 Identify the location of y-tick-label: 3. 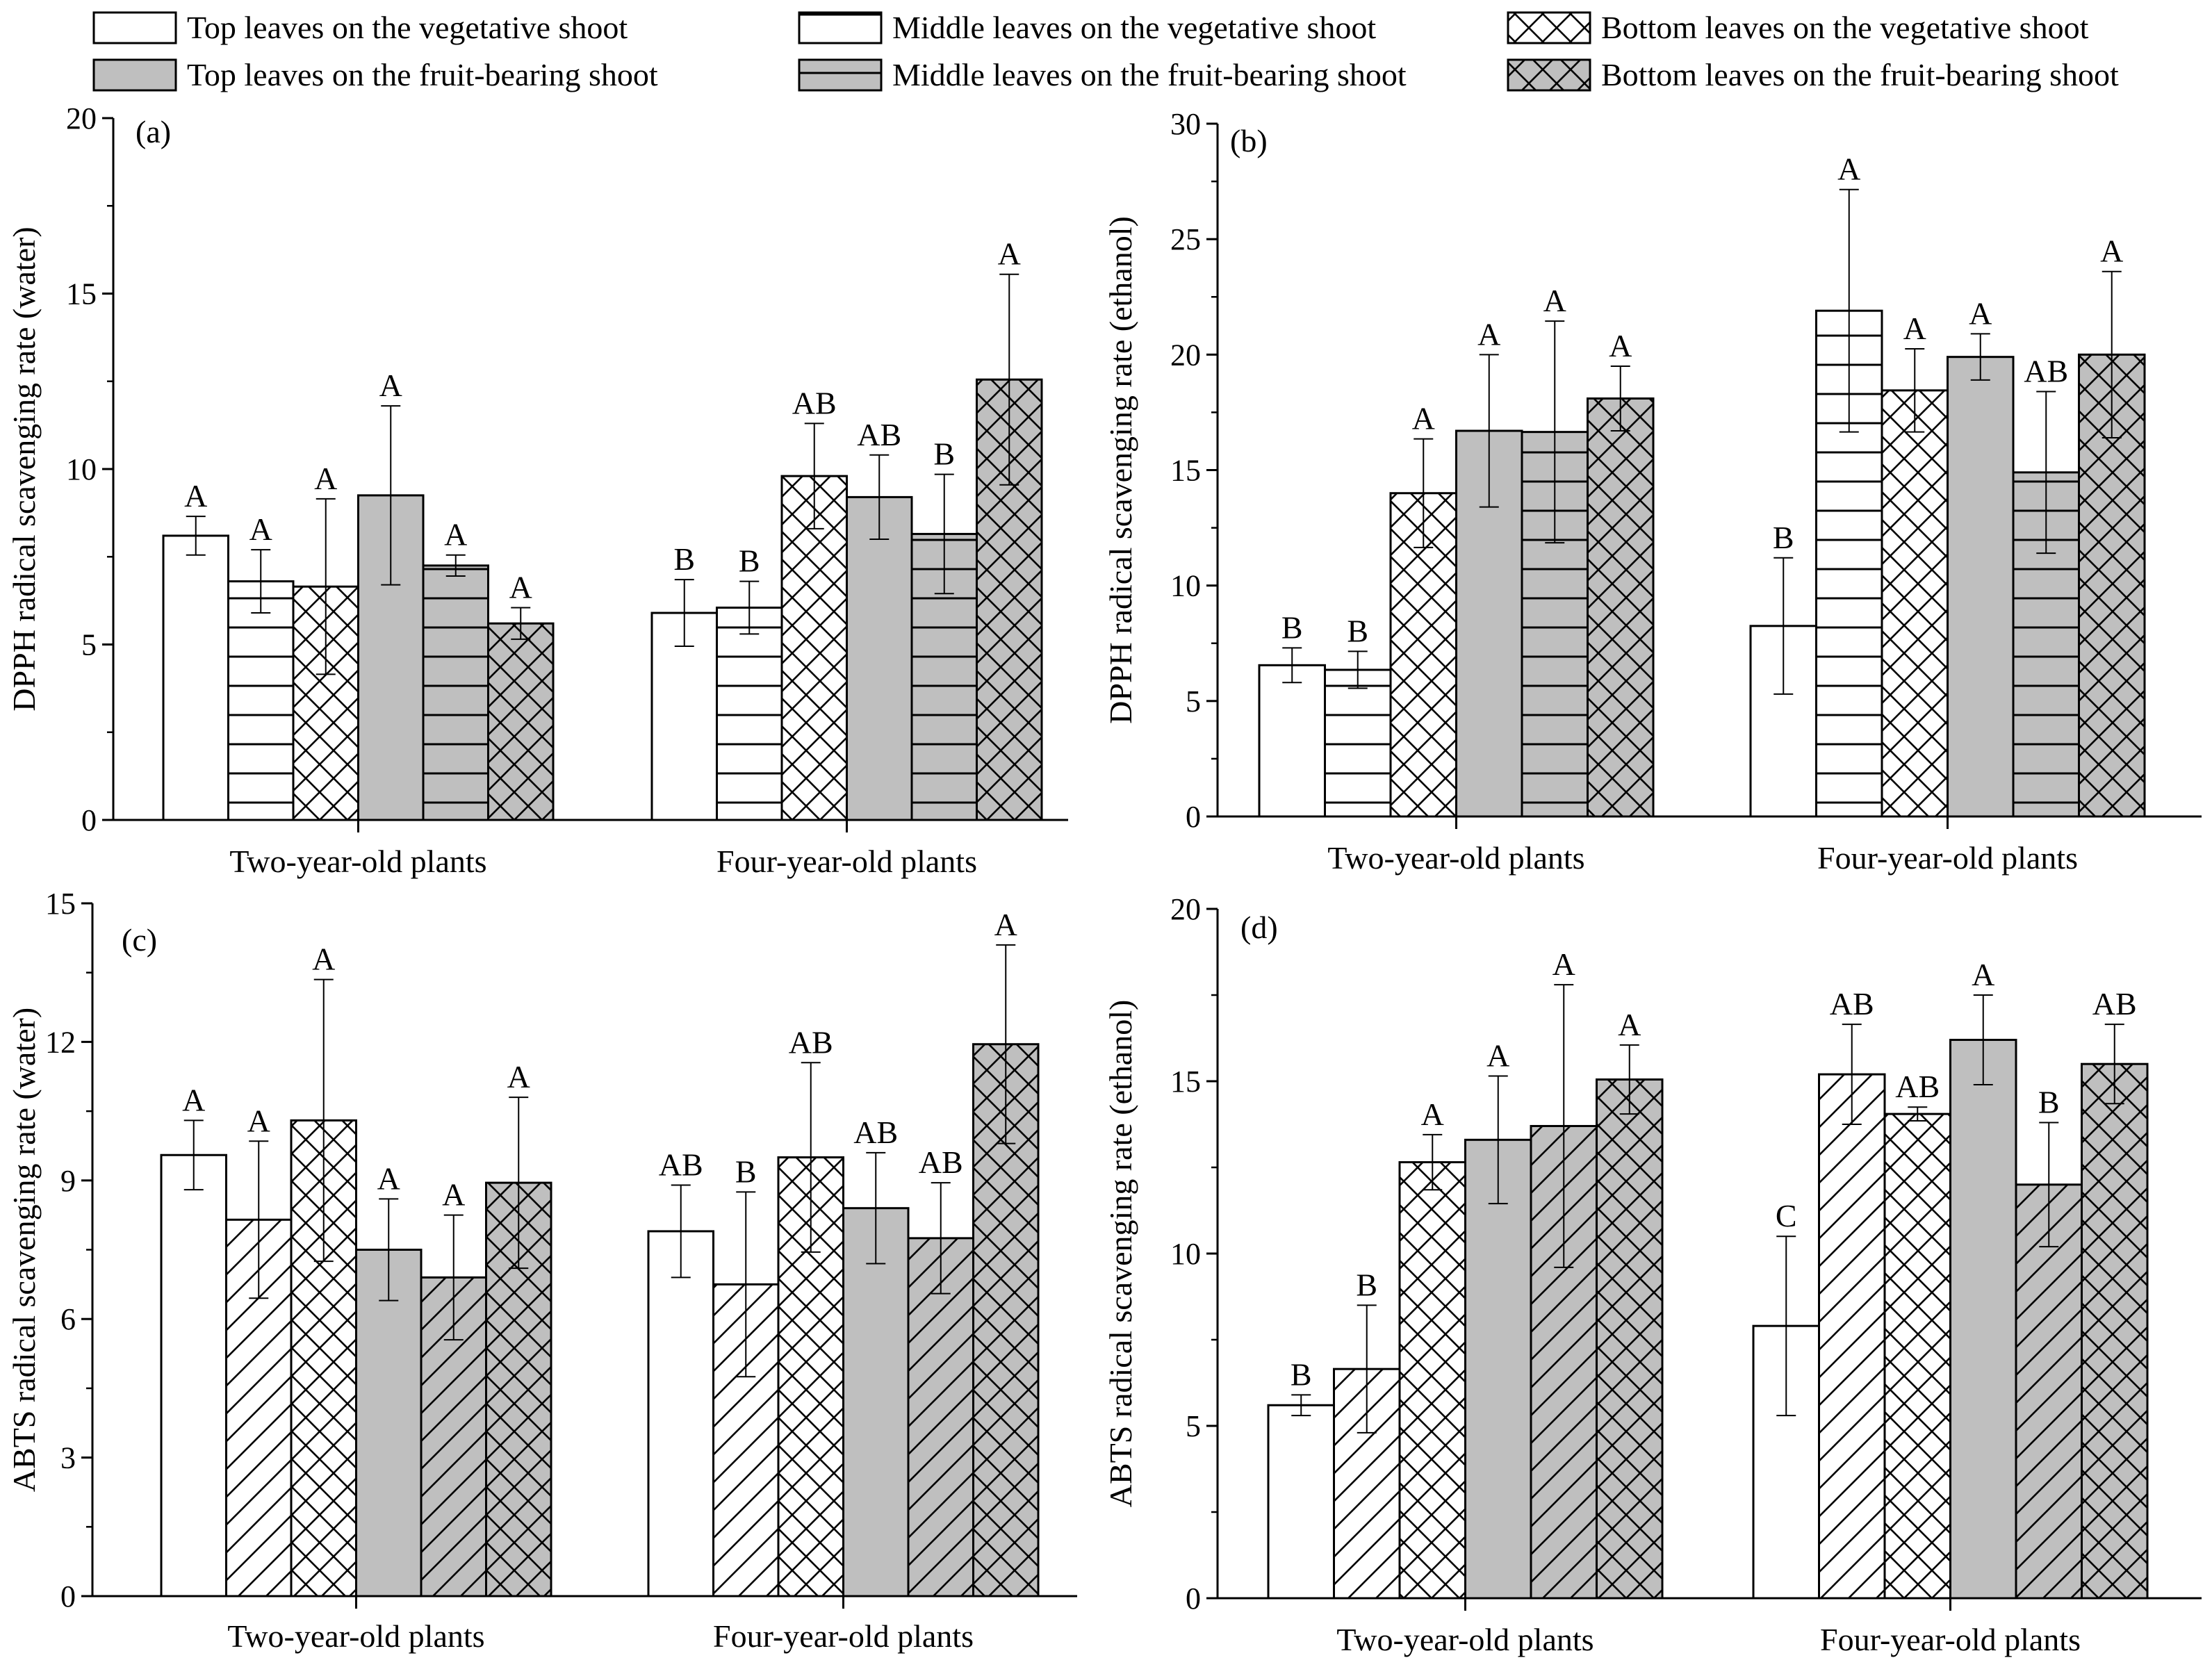
(68, 1458).